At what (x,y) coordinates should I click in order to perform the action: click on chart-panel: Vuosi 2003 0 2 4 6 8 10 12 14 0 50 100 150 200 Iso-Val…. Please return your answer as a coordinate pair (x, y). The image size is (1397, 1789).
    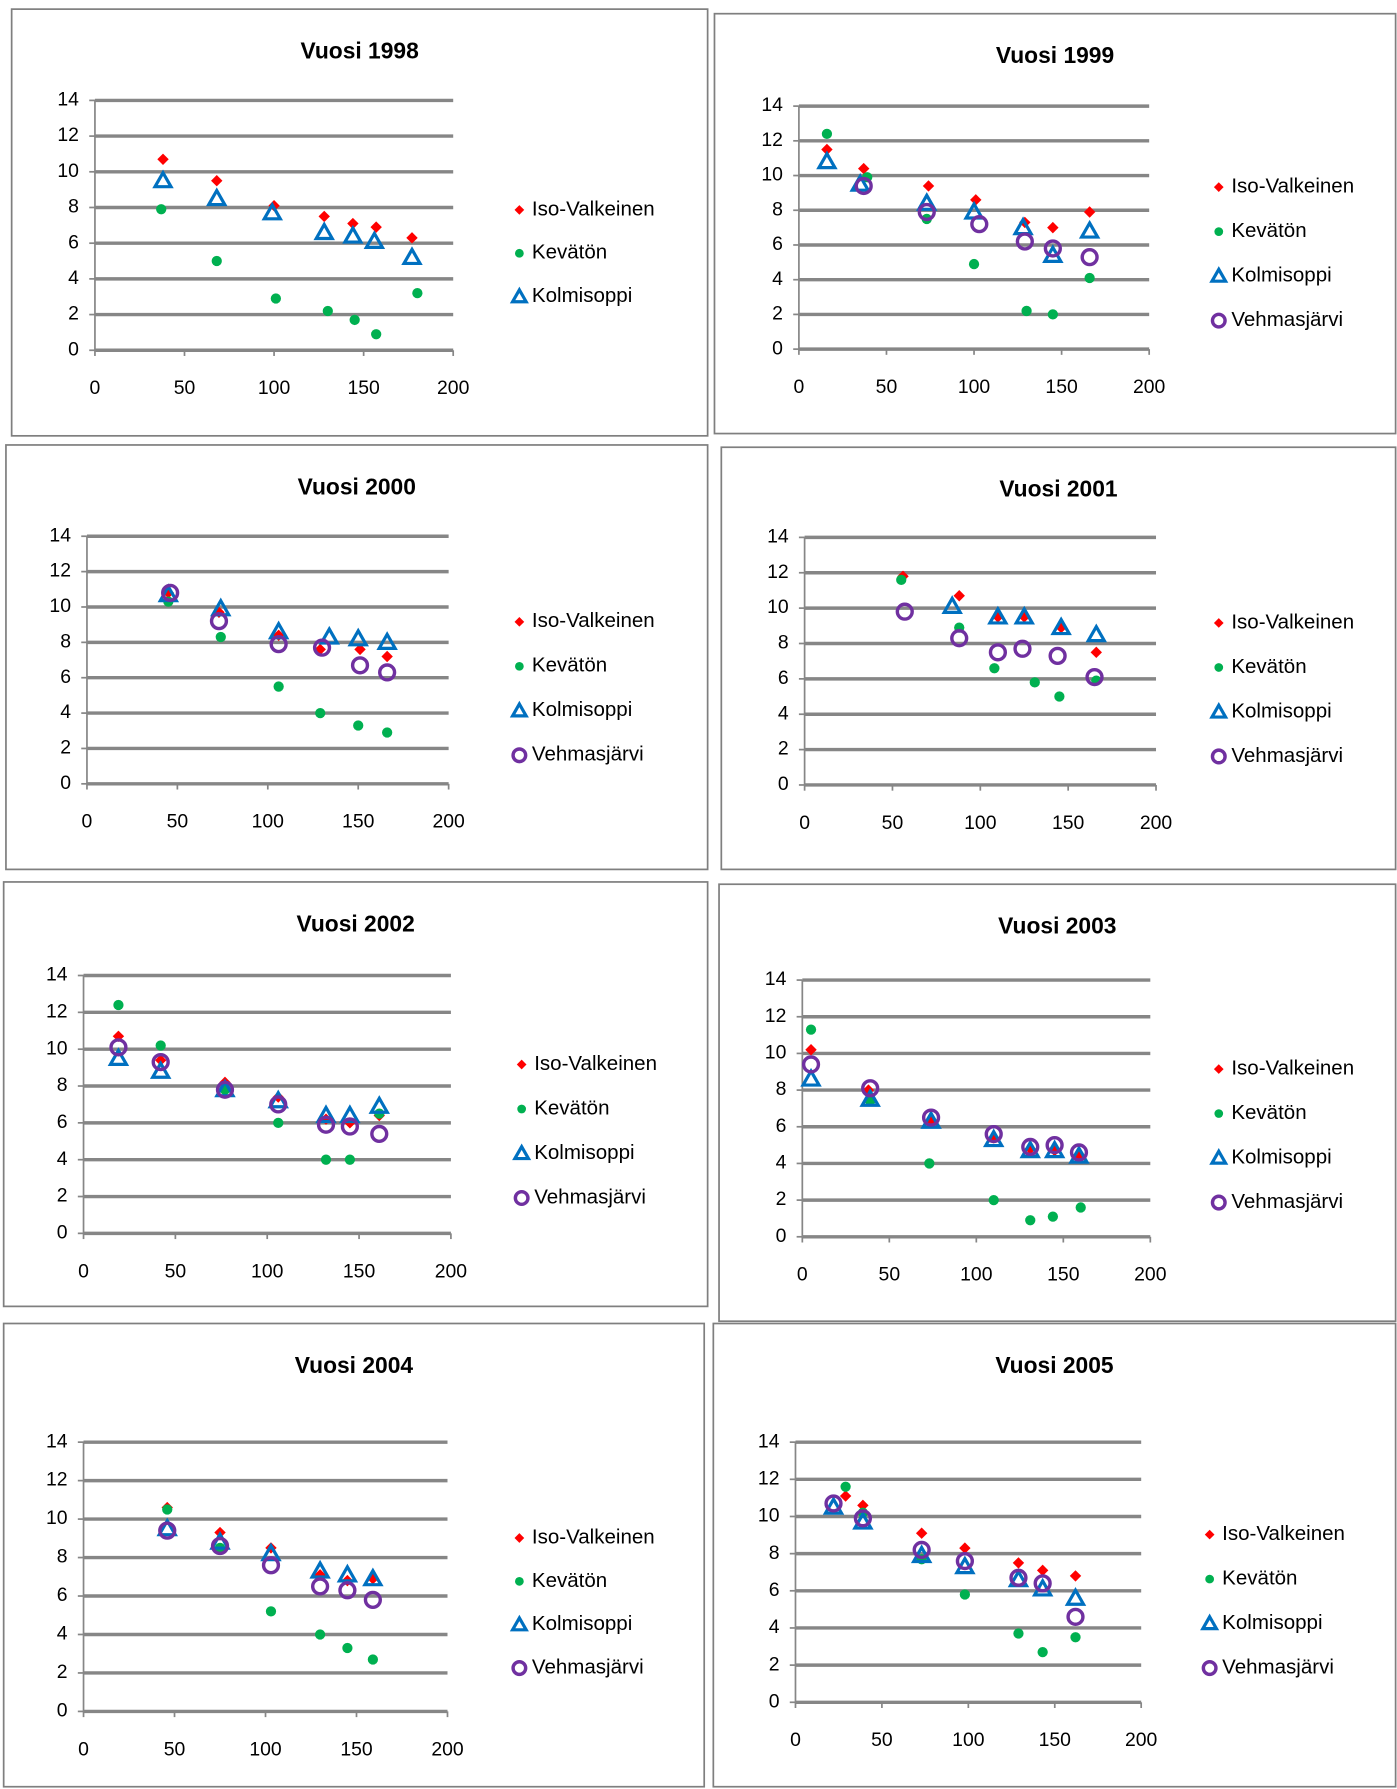
    Looking at the image, I should click on (1057, 1103).